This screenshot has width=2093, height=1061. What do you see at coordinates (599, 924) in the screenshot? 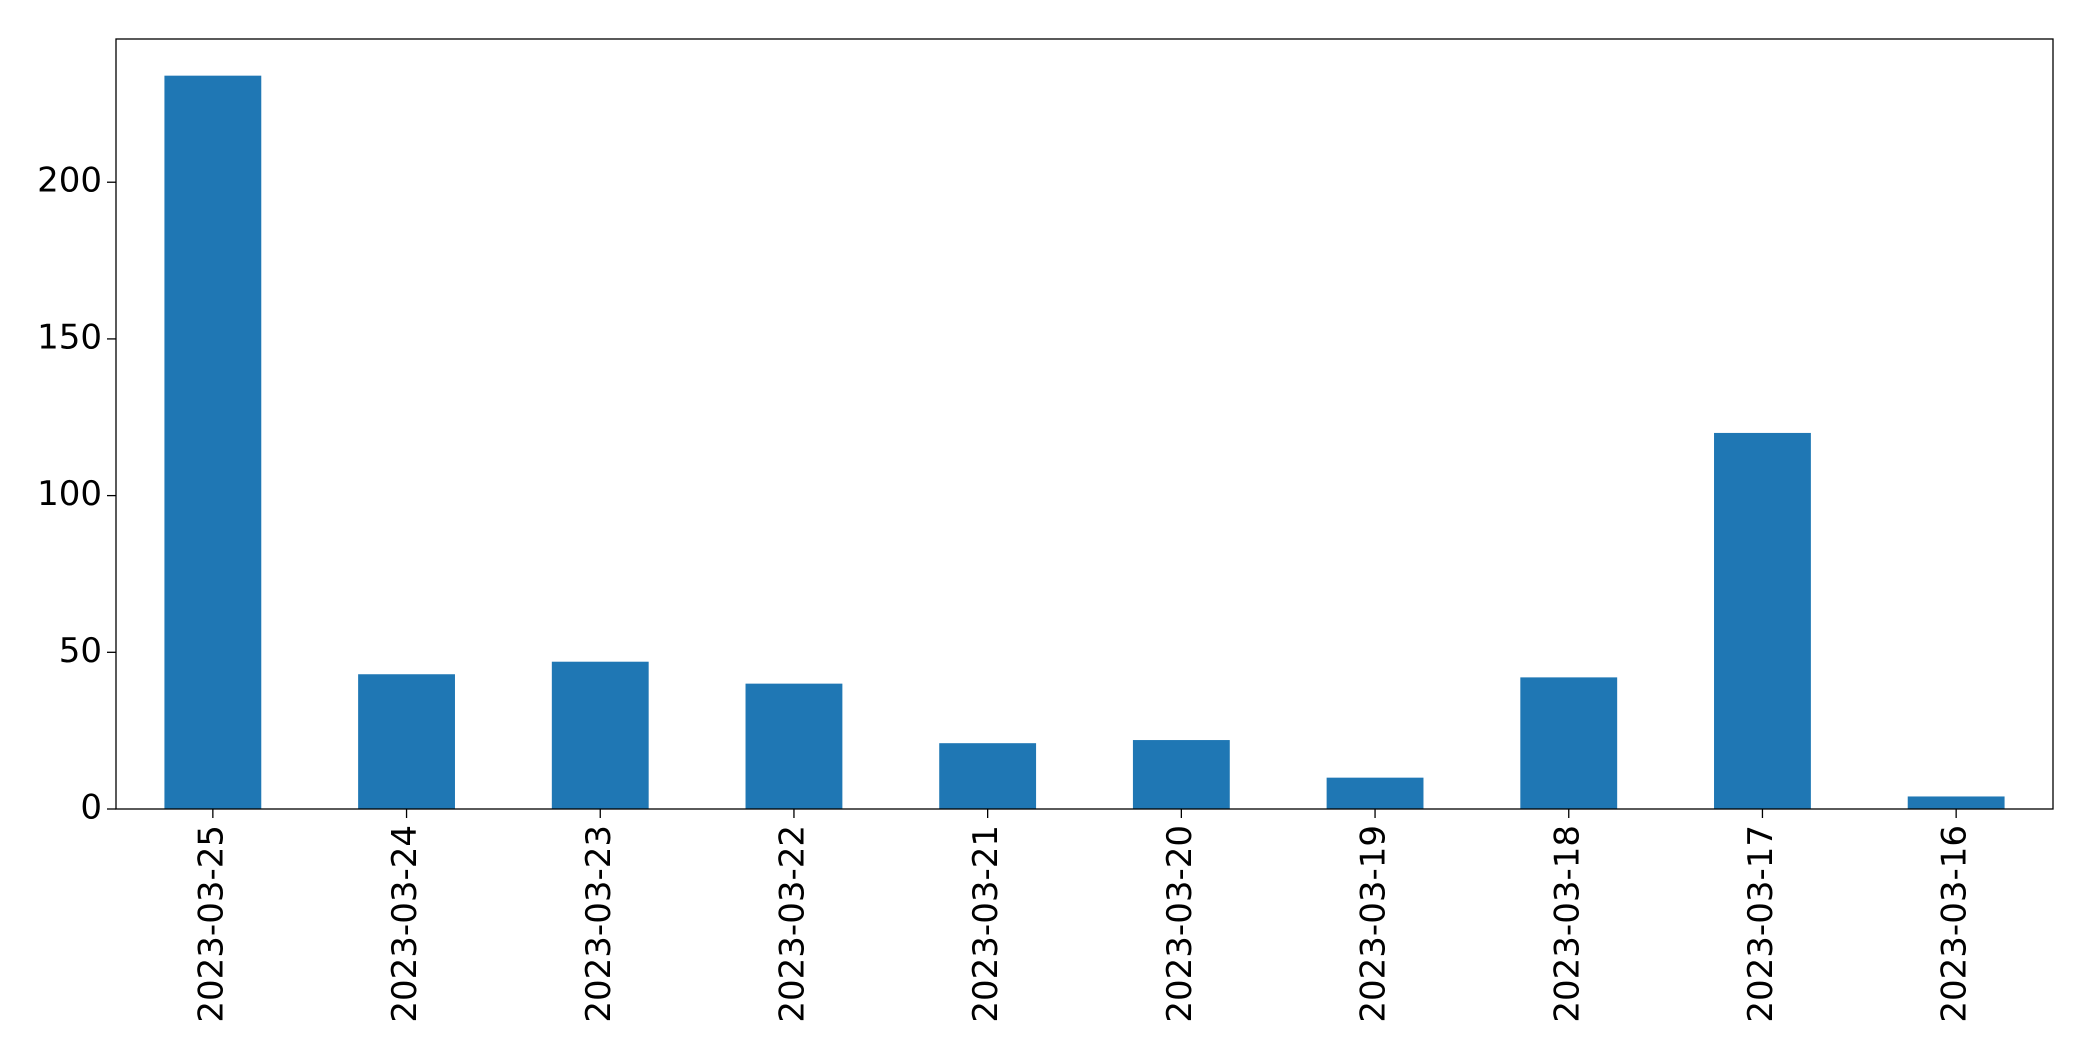
I see `x-tick-label: 2023-03-23` at bounding box center [599, 924].